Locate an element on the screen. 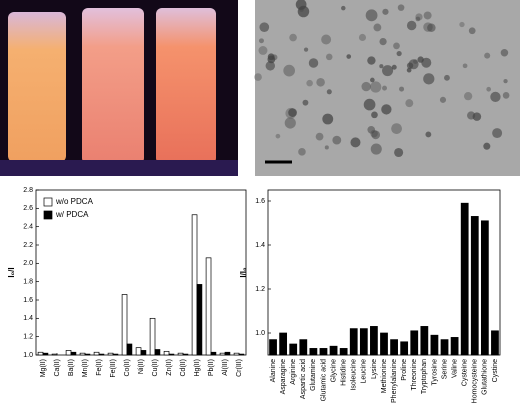  legend-label: w/o PDCA is located at coordinates (74, 201).